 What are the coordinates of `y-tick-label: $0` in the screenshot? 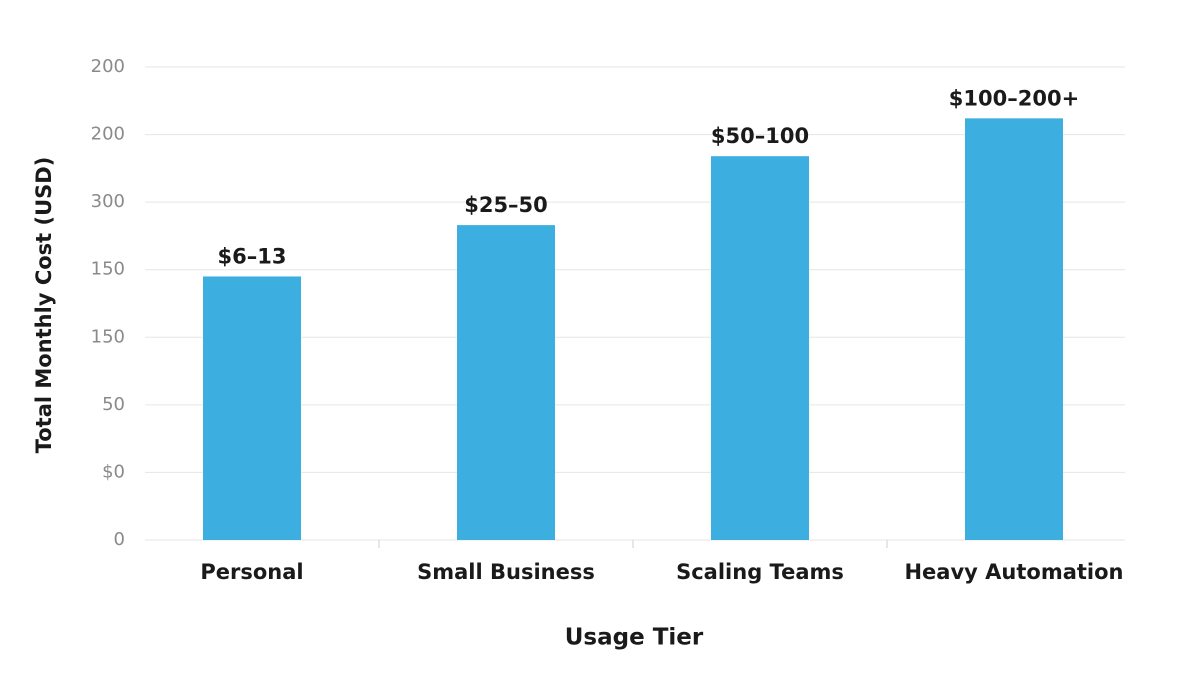 It's located at (113, 471).